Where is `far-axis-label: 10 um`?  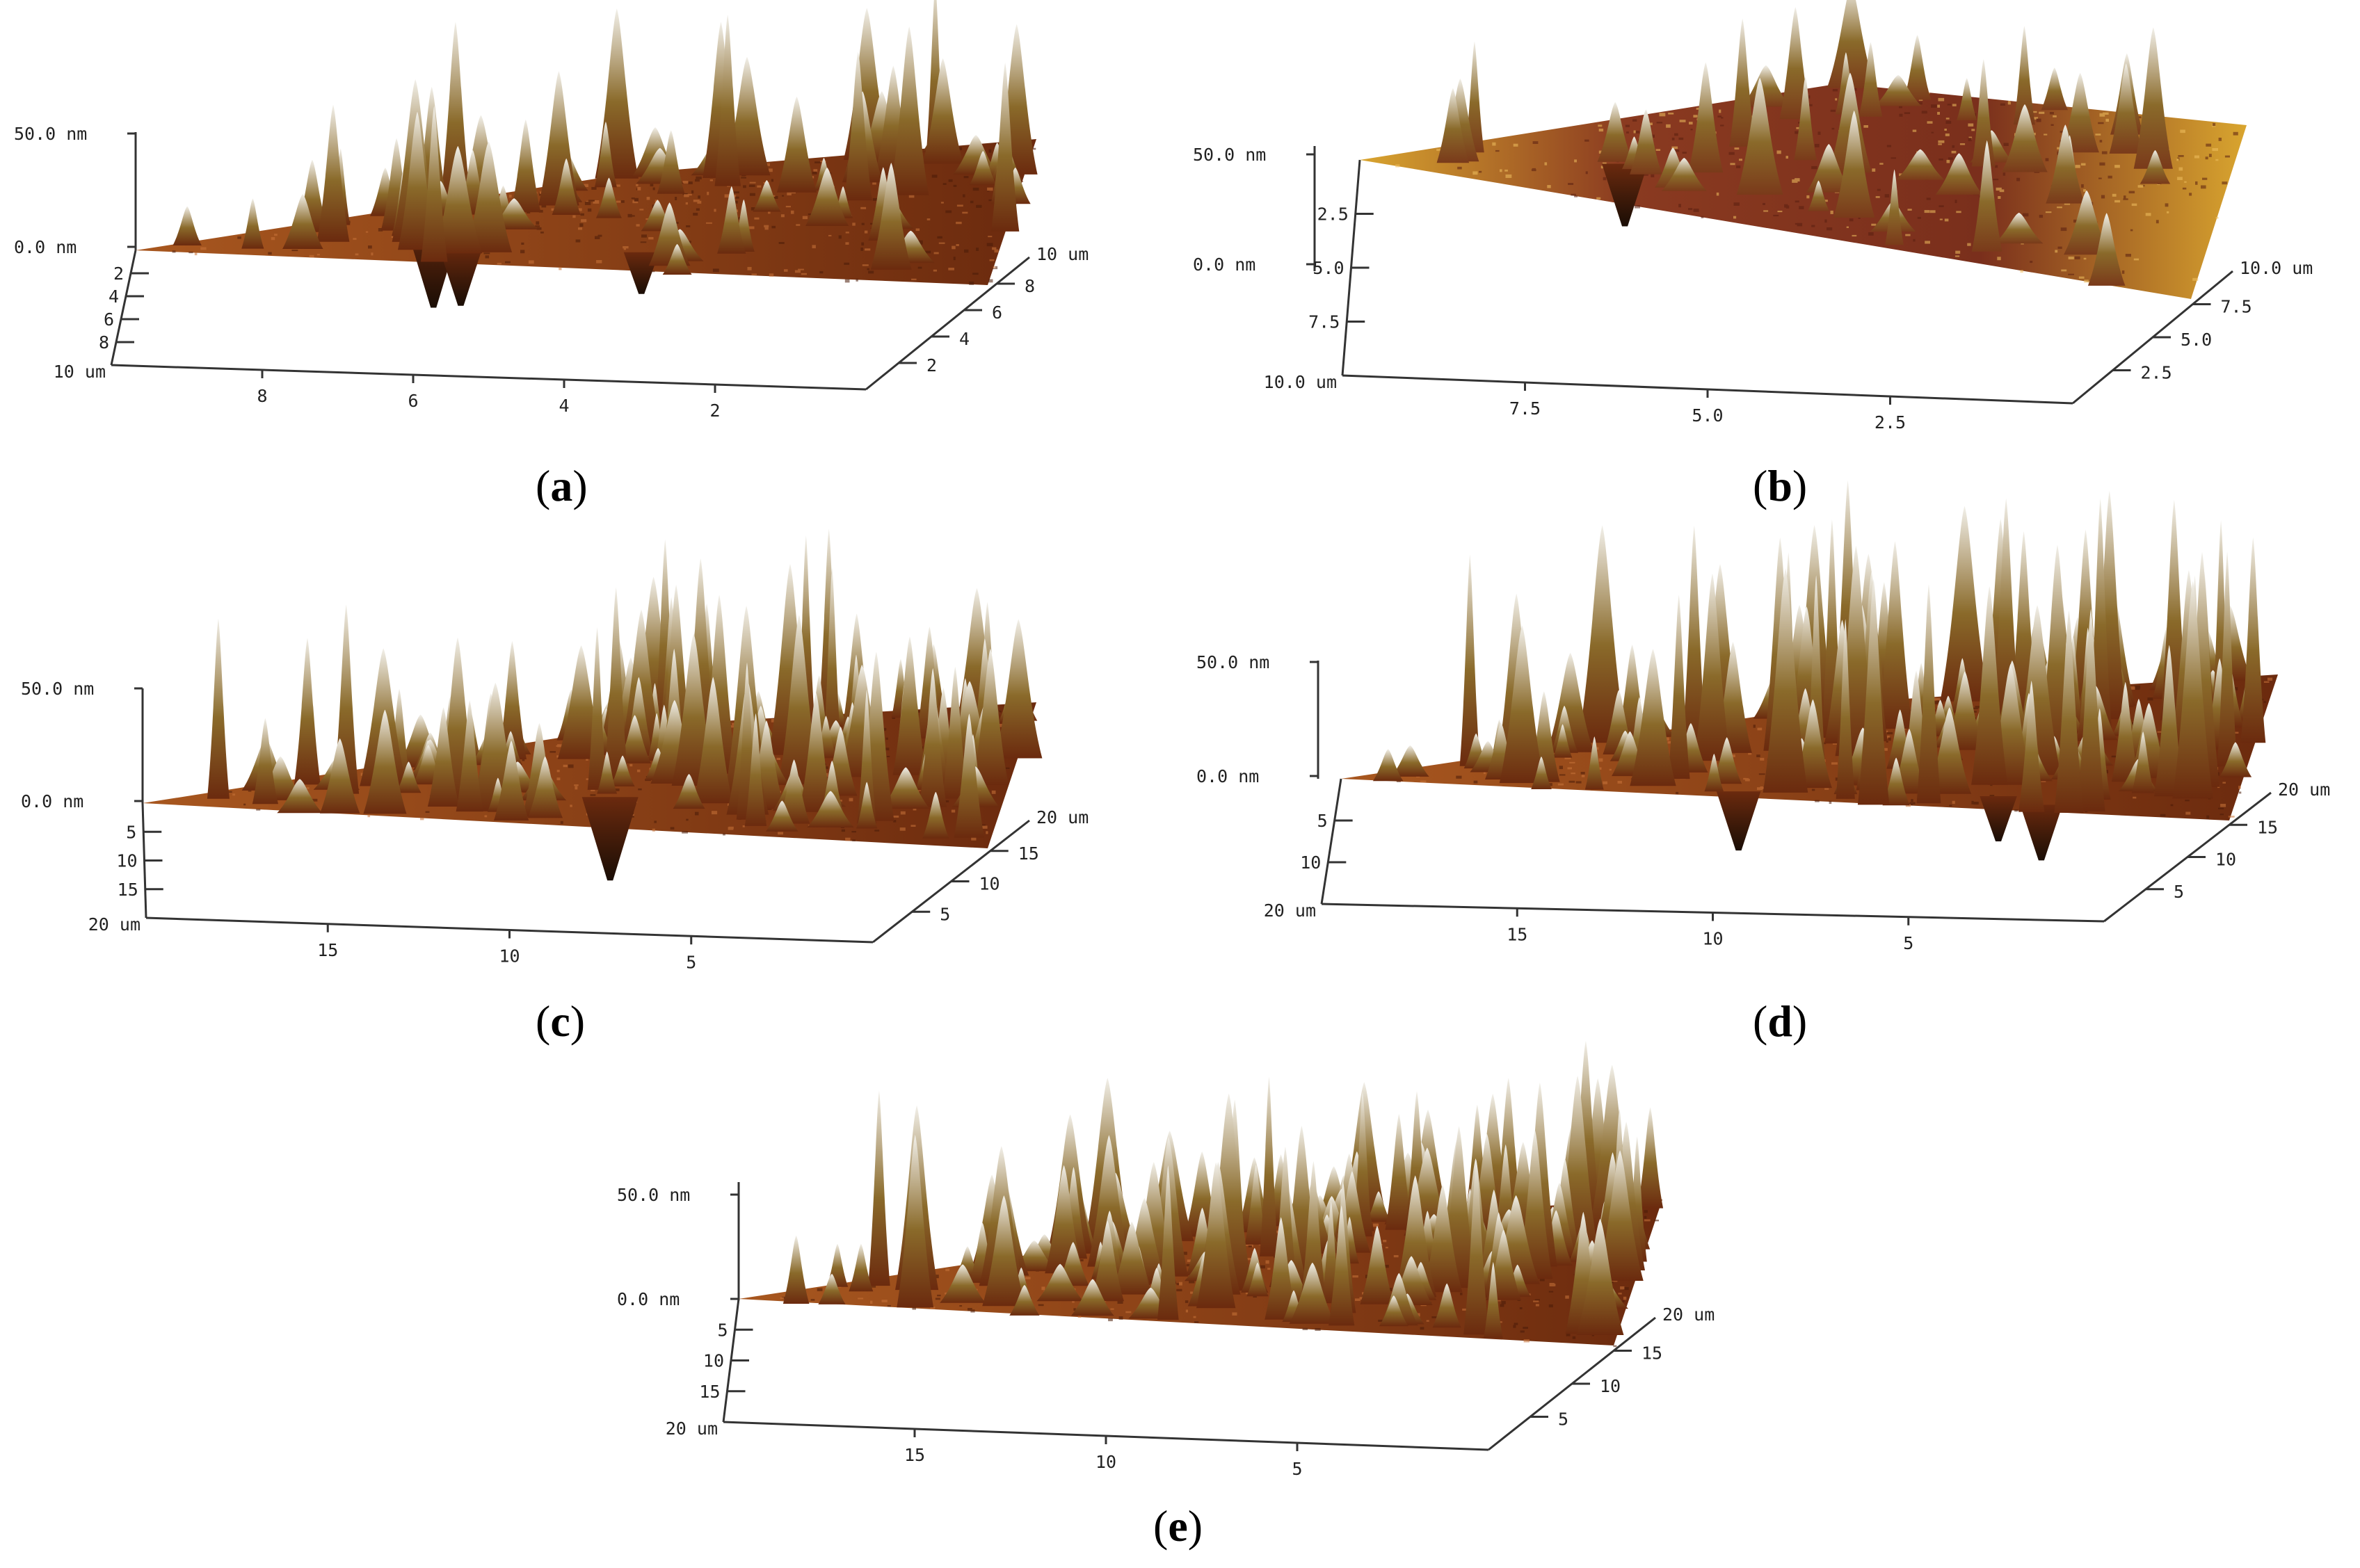 far-axis-label: 10 um is located at coordinates (1062, 254).